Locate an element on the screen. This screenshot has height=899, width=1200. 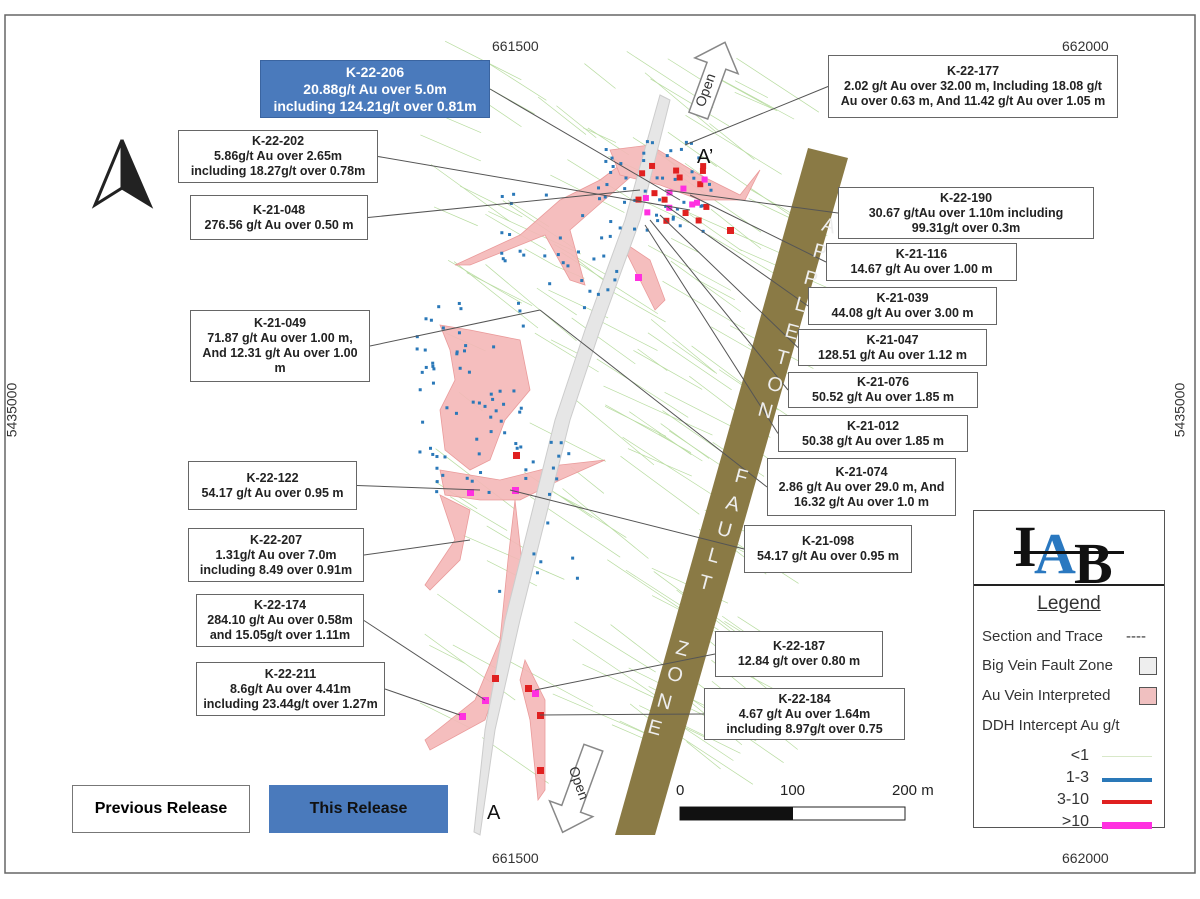
appleton-fault-zone is located at coordinates (731, 491).